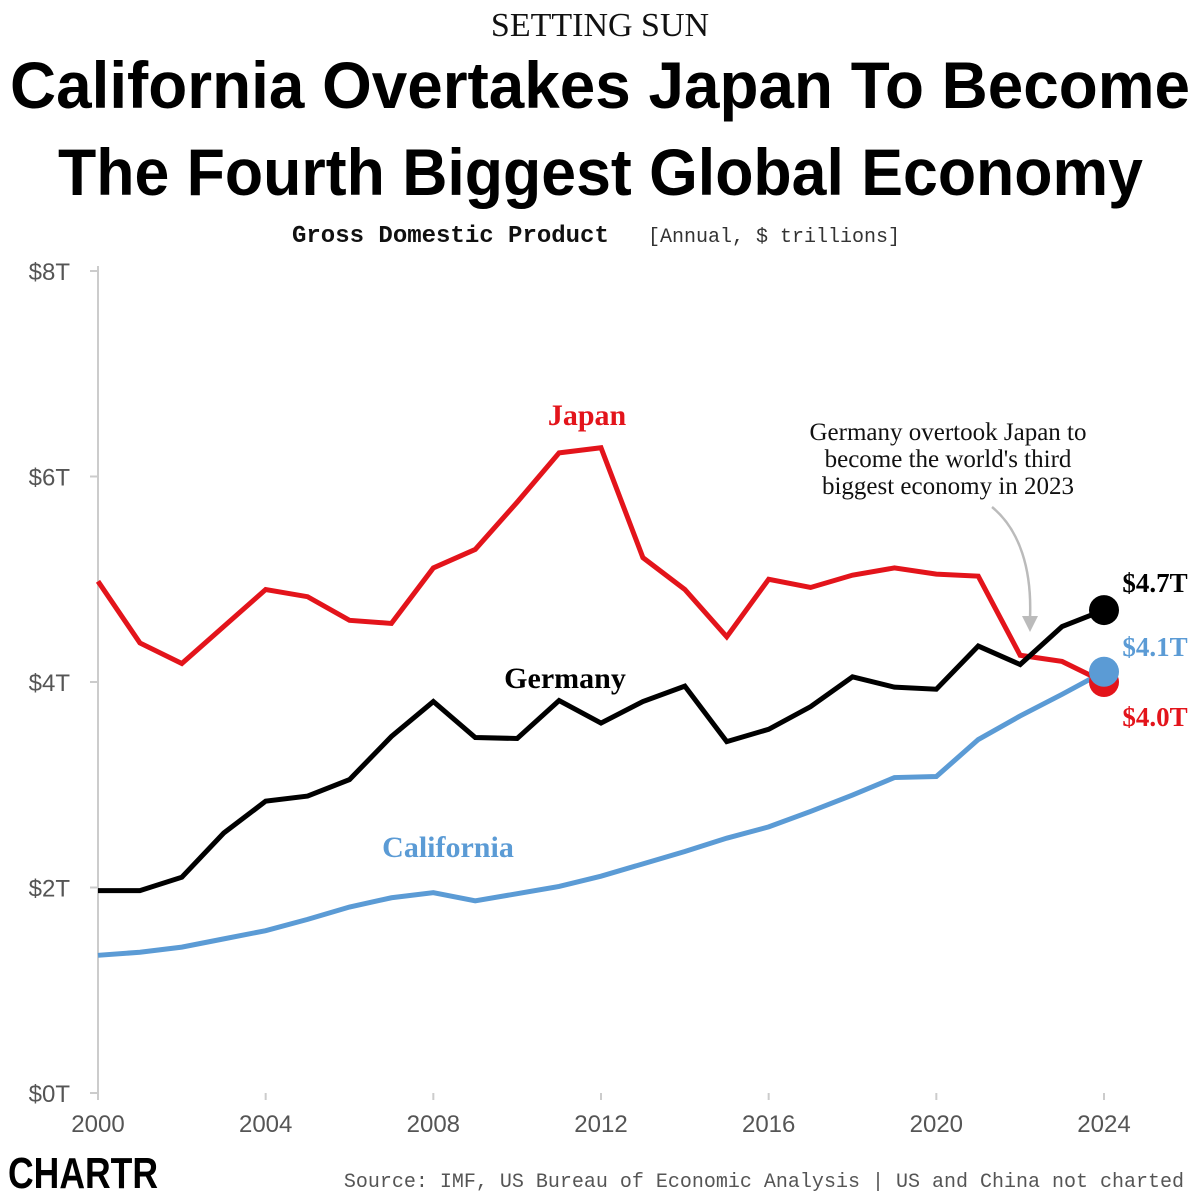 The height and width of the screenshot is (1200, 1200). What do you see at coordinates (448, 847) in the screenshot?
I see `series-label: California` at bounding box center [448, 847].